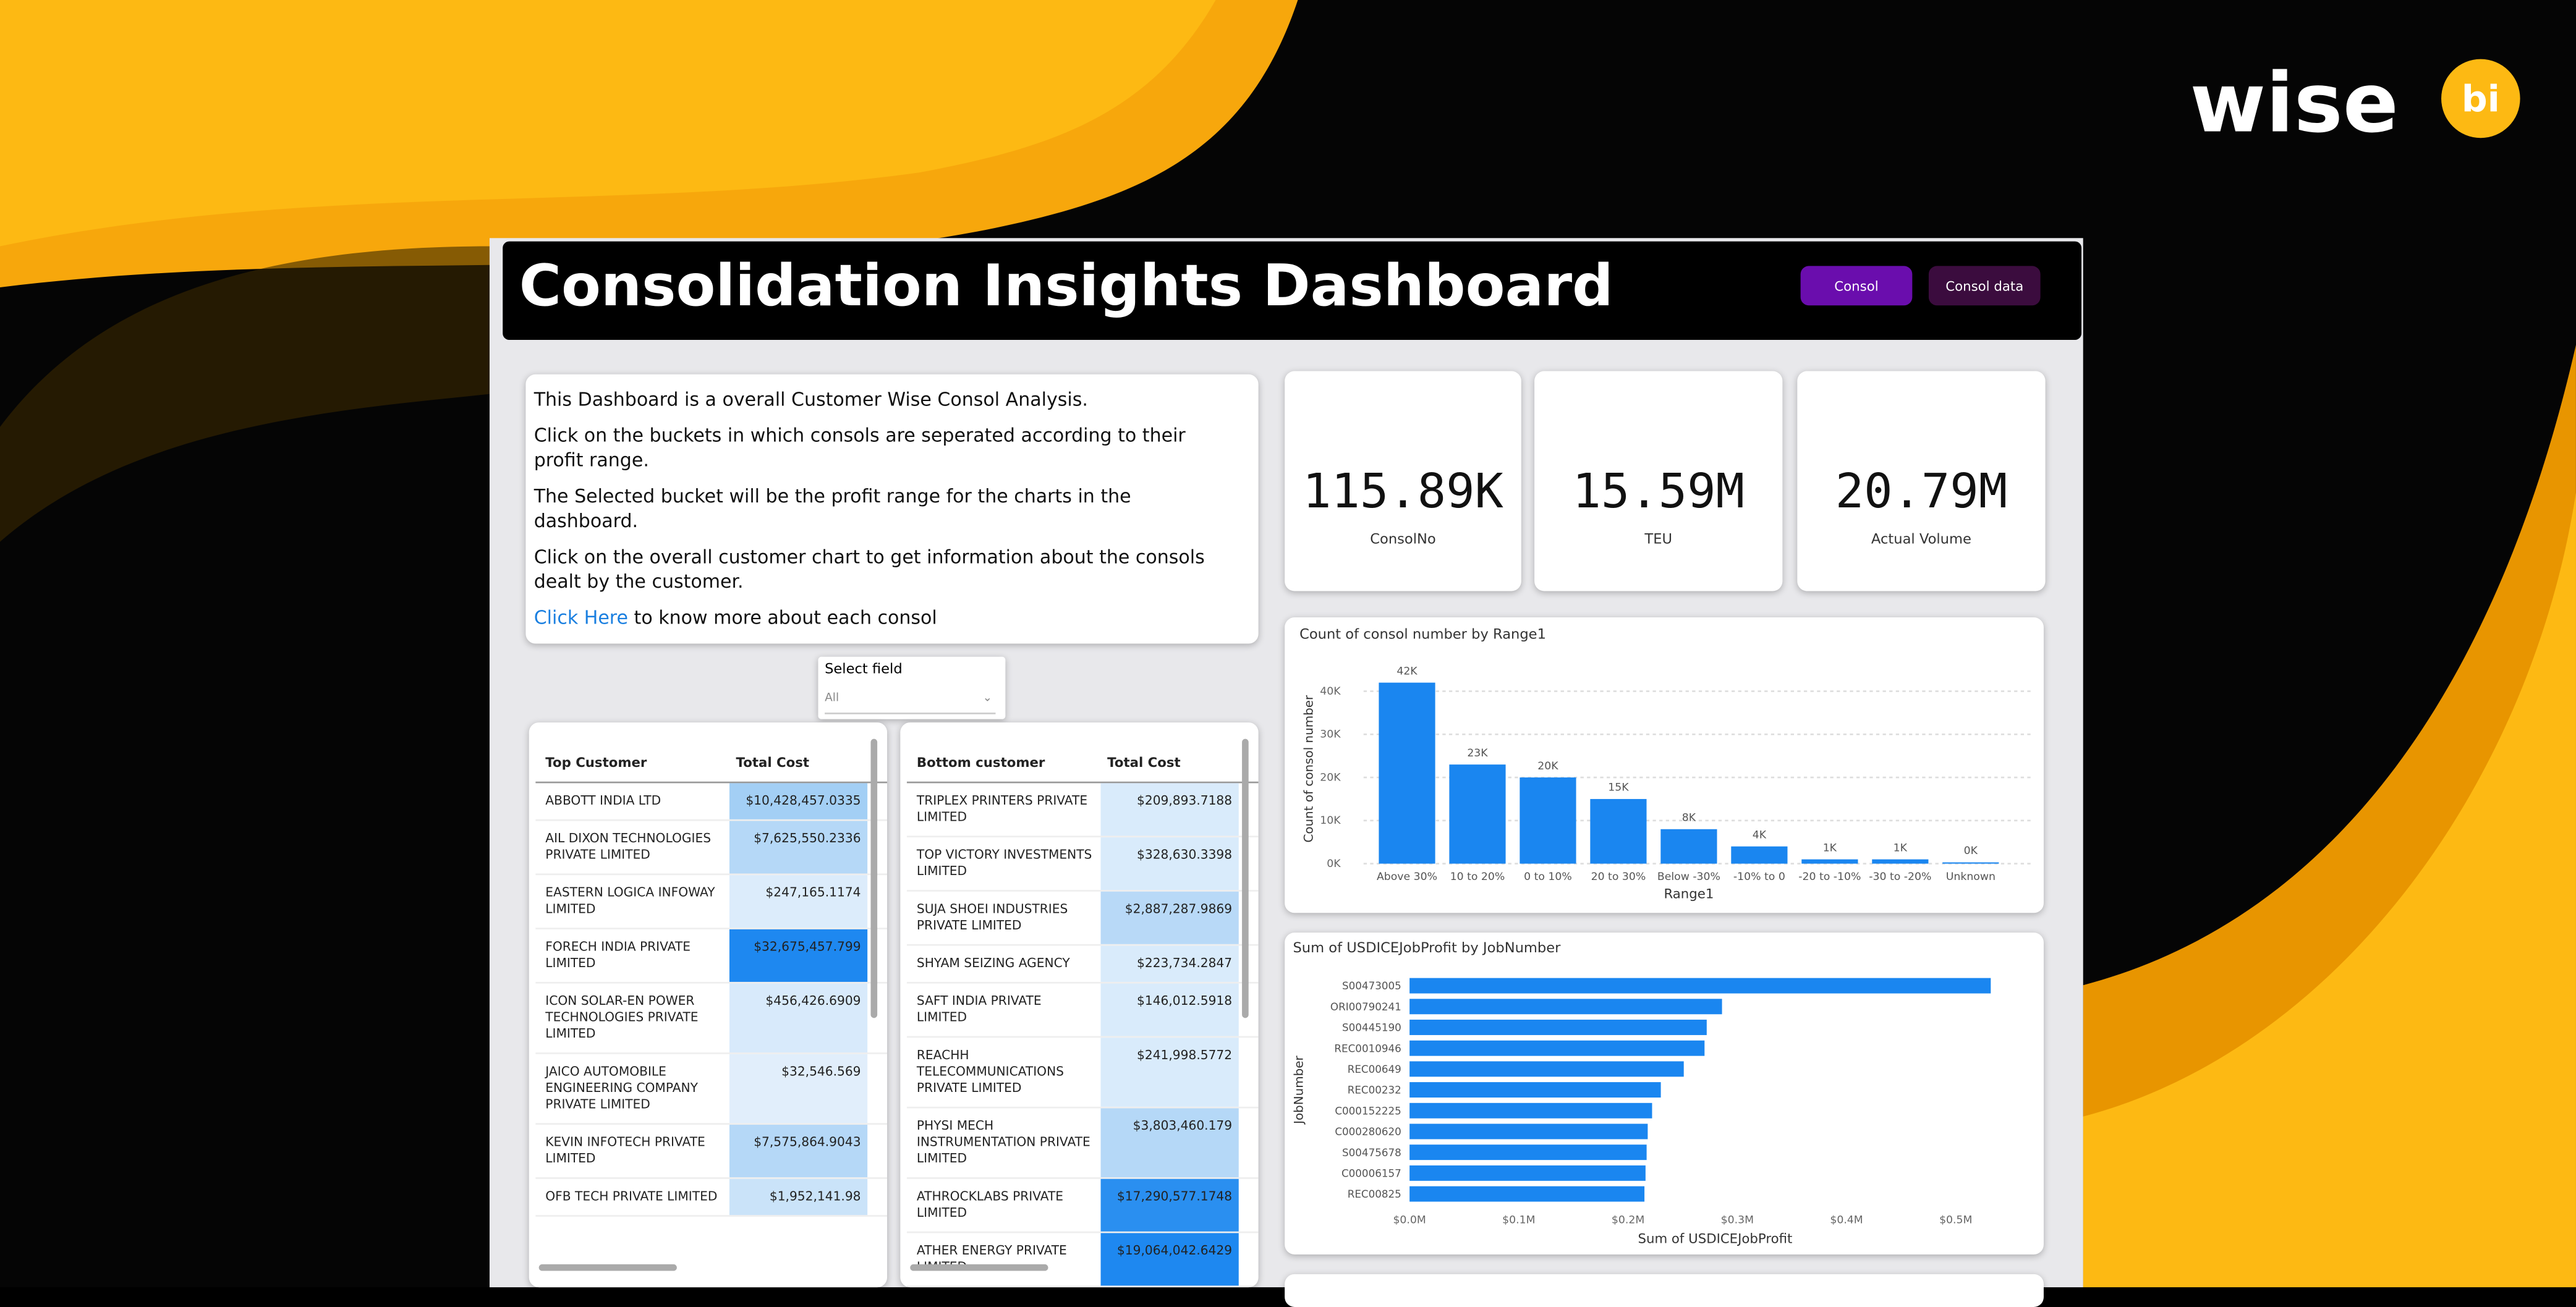 This screenshot has height=1307, width=2576. Describe the element at coordinates (596, 763) in the screenshot. I see `column-header: Top Customer` at that location.